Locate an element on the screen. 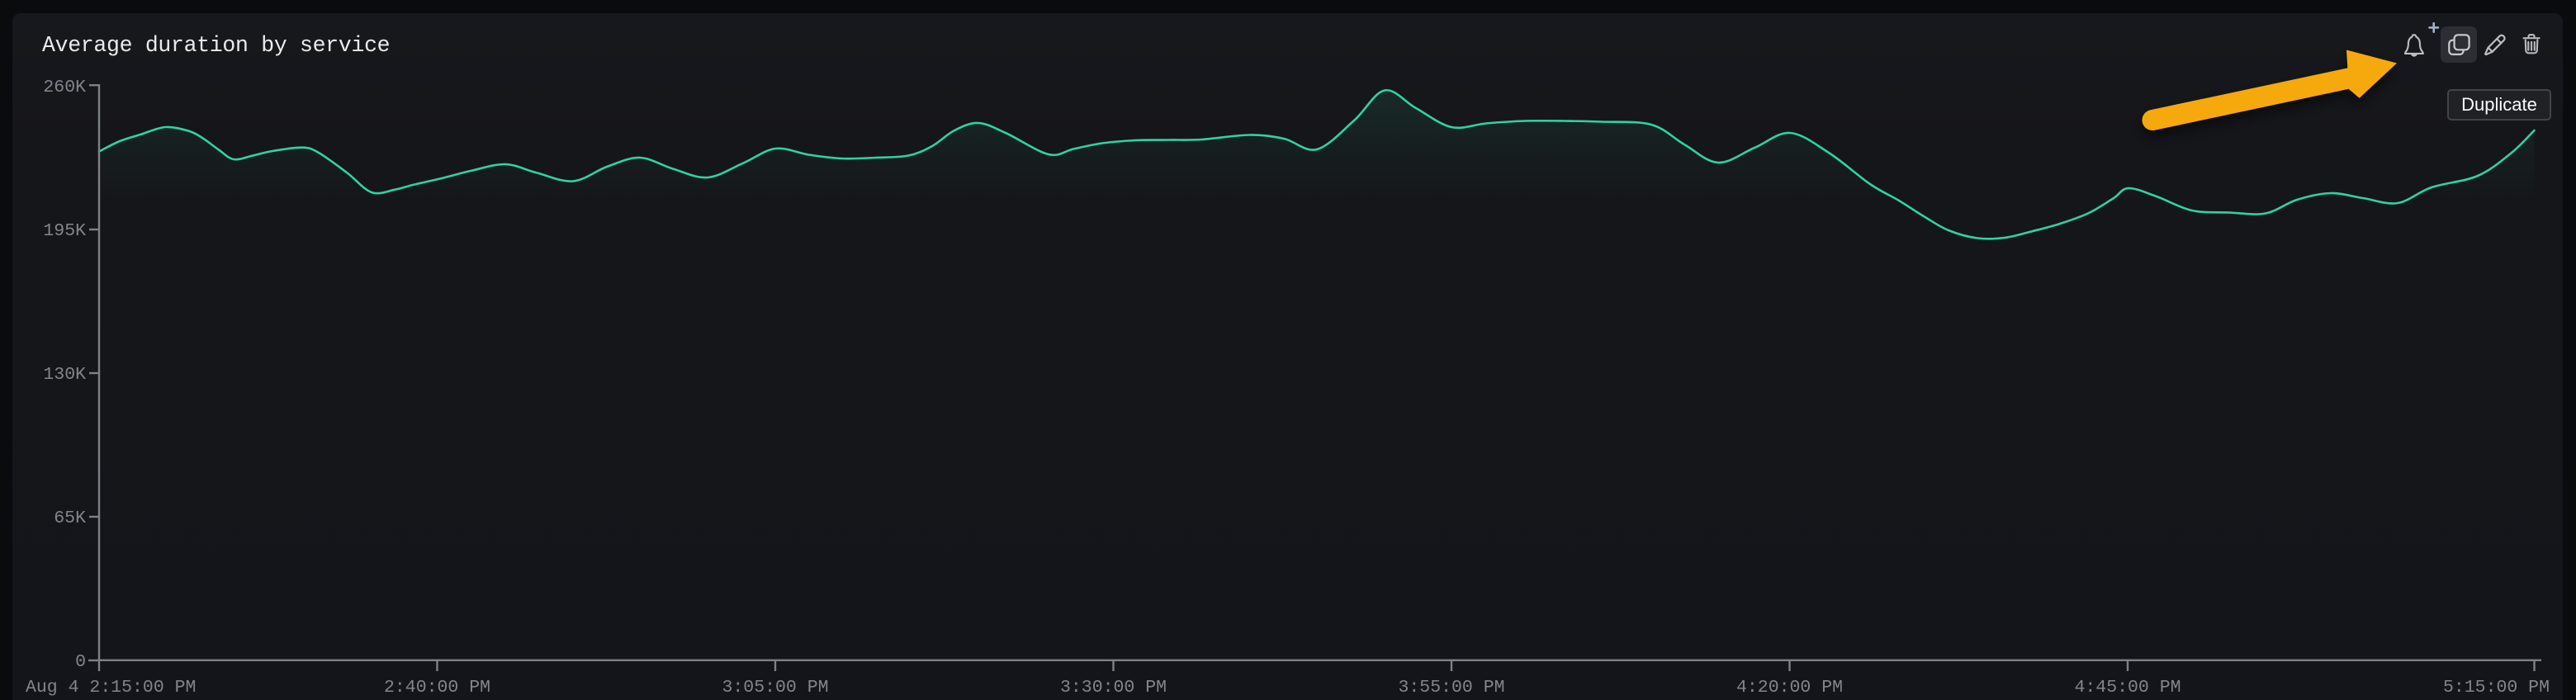  svg-text: Aug 4 2:15:00 PM is located at coordinates (111, 688).